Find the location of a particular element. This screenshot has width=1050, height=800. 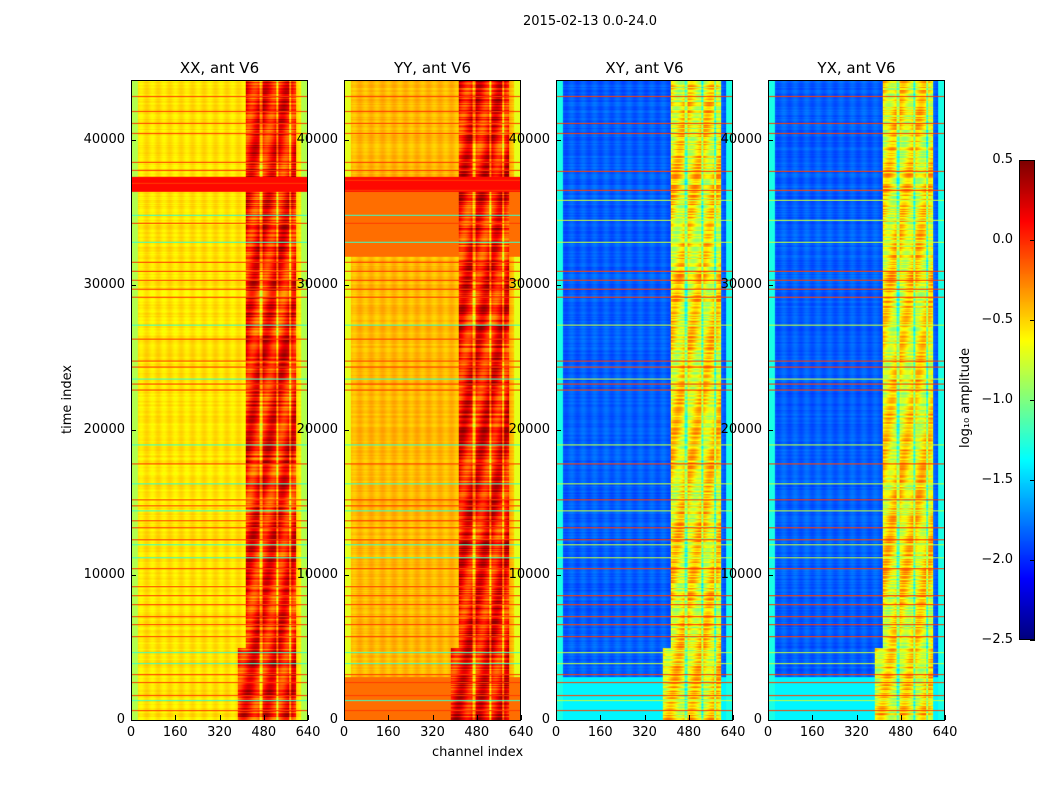

figure-title: 2015-02-13 0.0-24.0 is located at coordinates (590, 21).